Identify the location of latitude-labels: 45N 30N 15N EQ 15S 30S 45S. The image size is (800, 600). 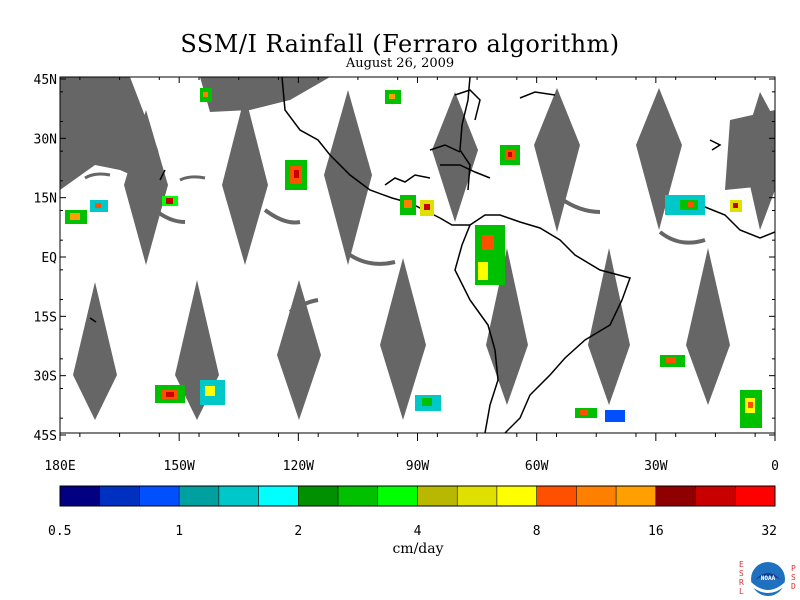
(46, 258).